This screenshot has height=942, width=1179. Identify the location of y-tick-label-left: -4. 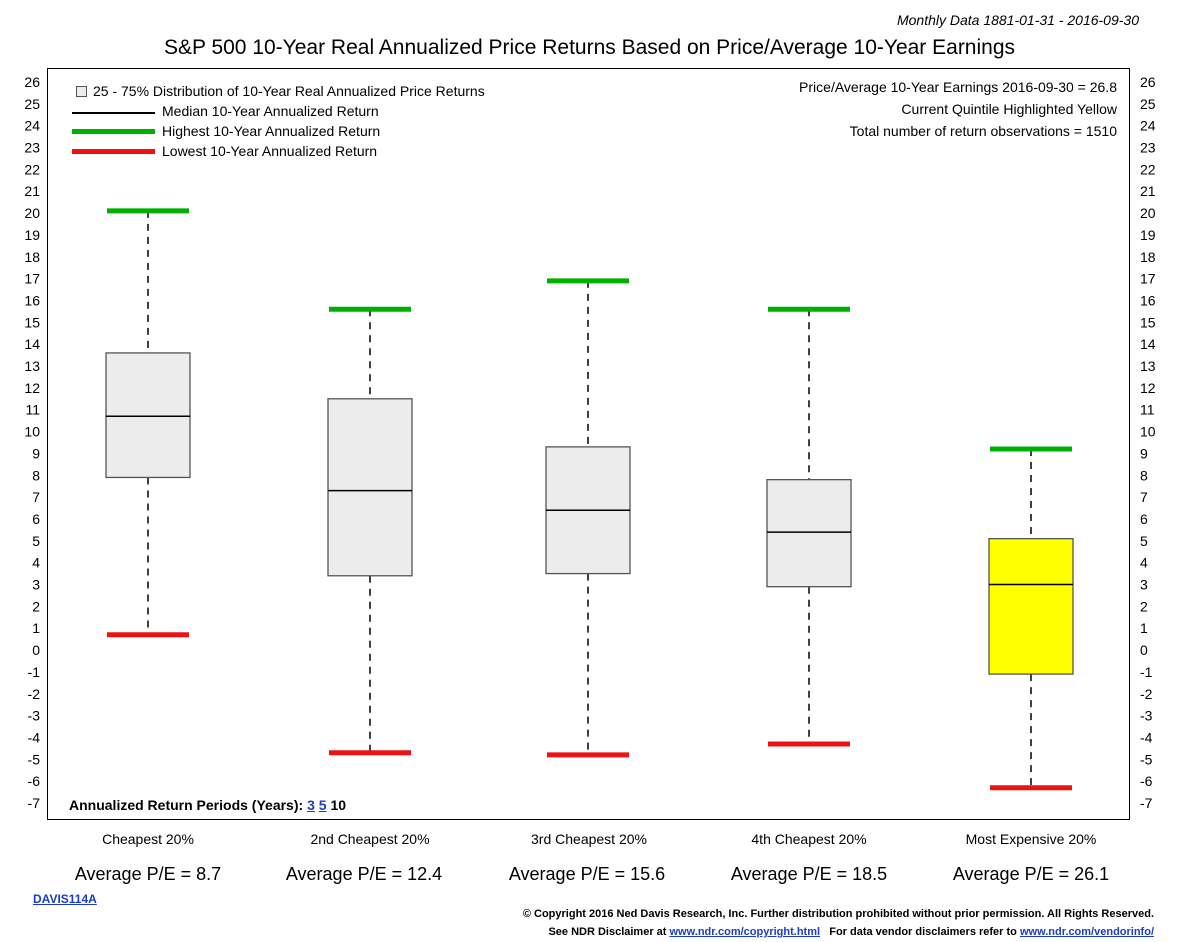
(34, 737).